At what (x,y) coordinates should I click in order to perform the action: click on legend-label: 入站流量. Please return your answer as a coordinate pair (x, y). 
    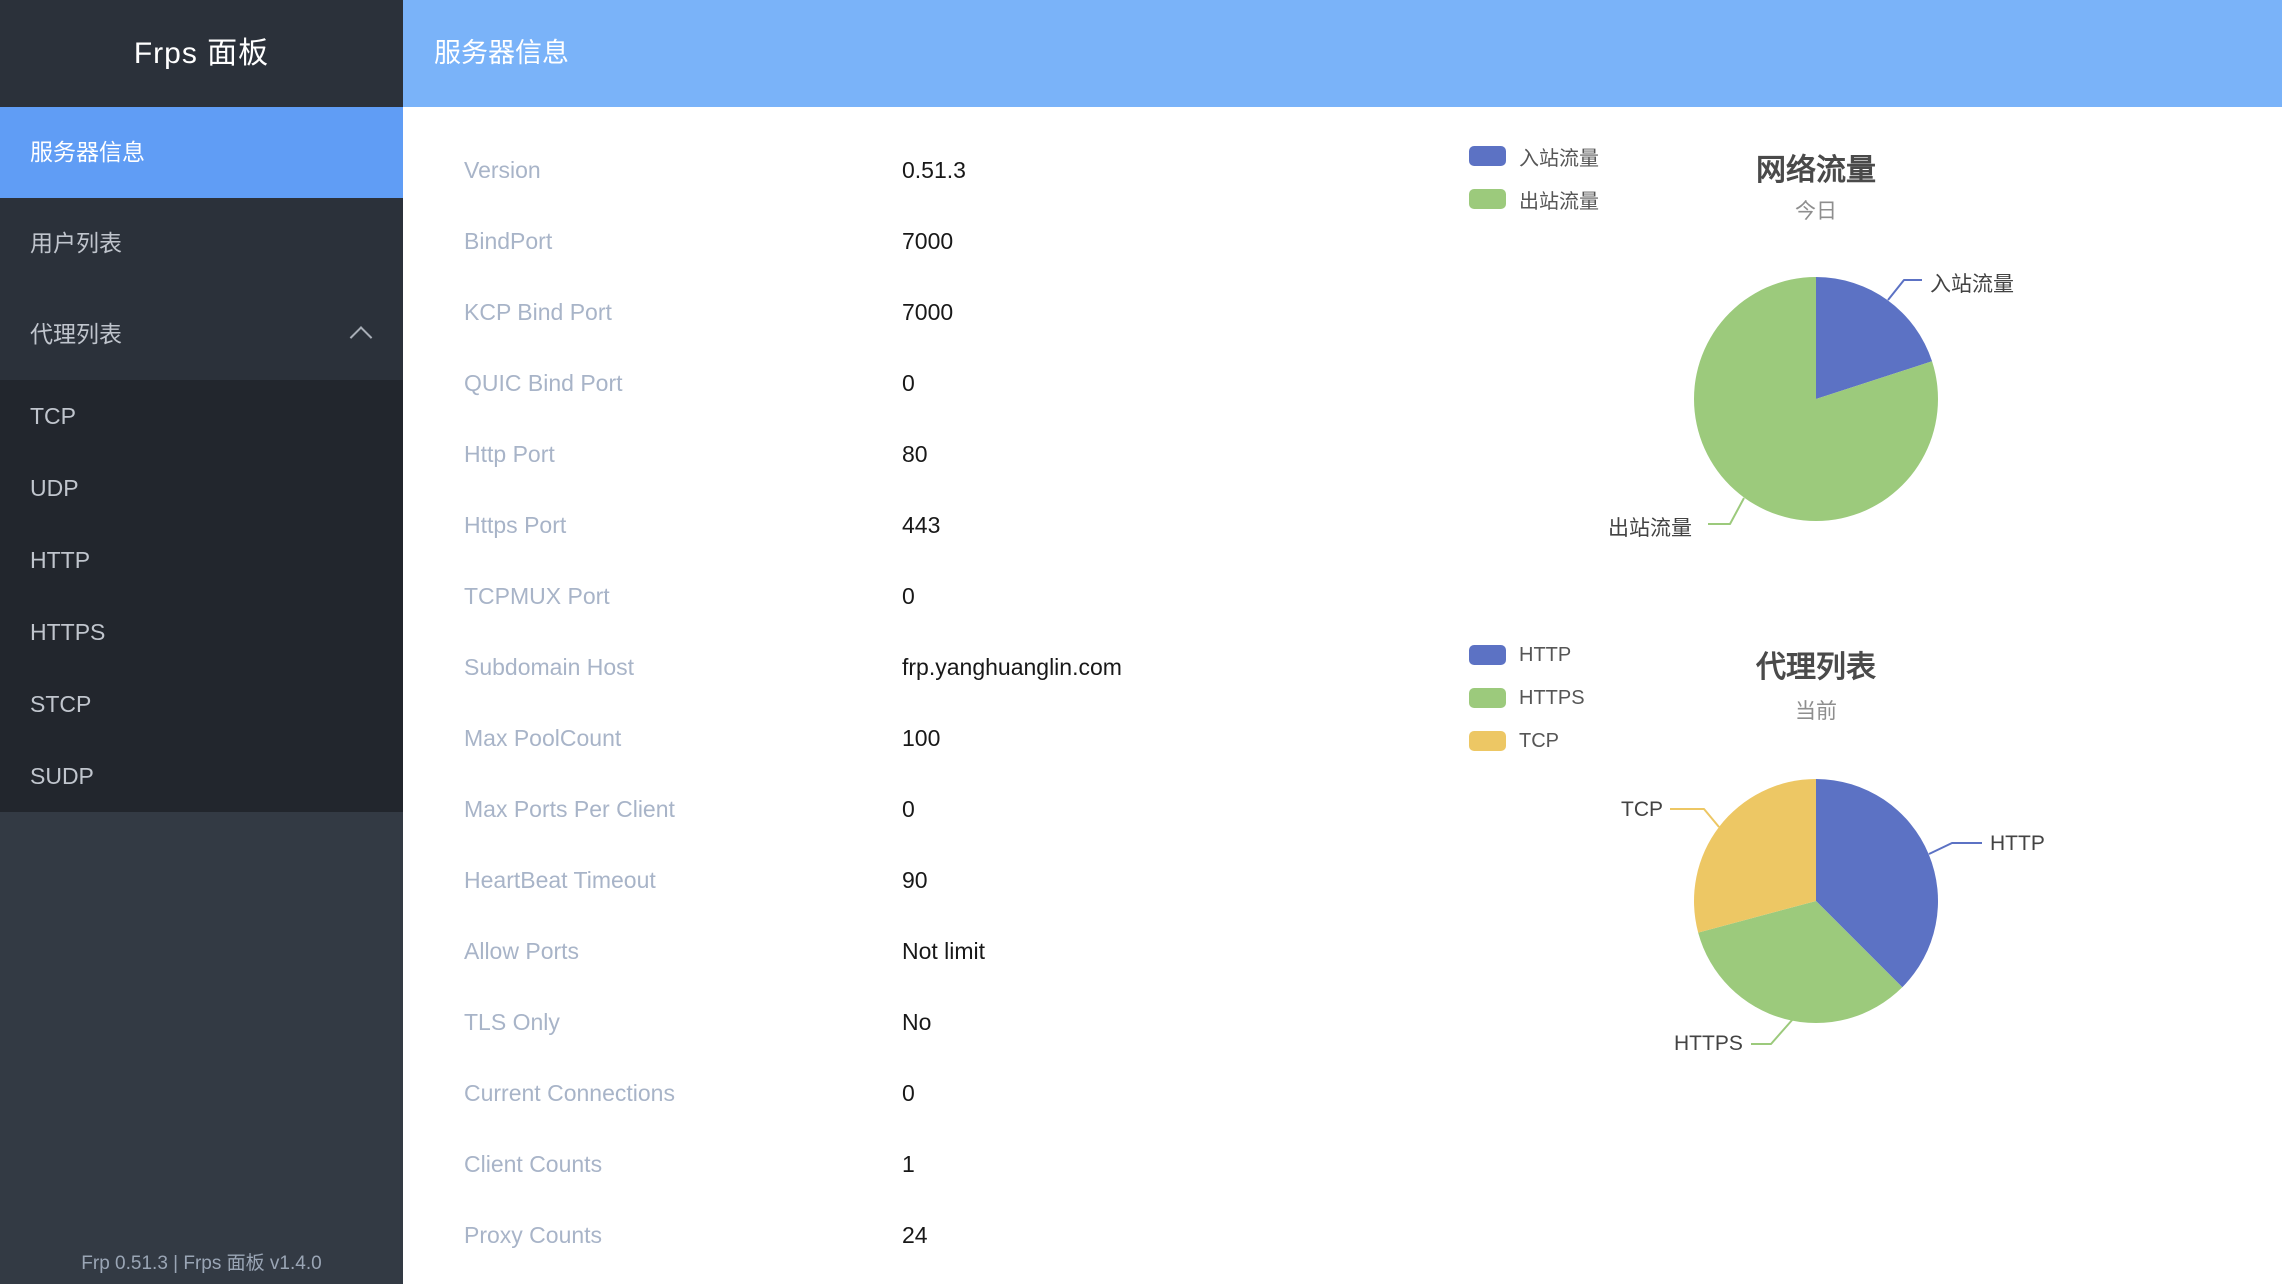
    Looking at the image, I should click on (1559, 158).